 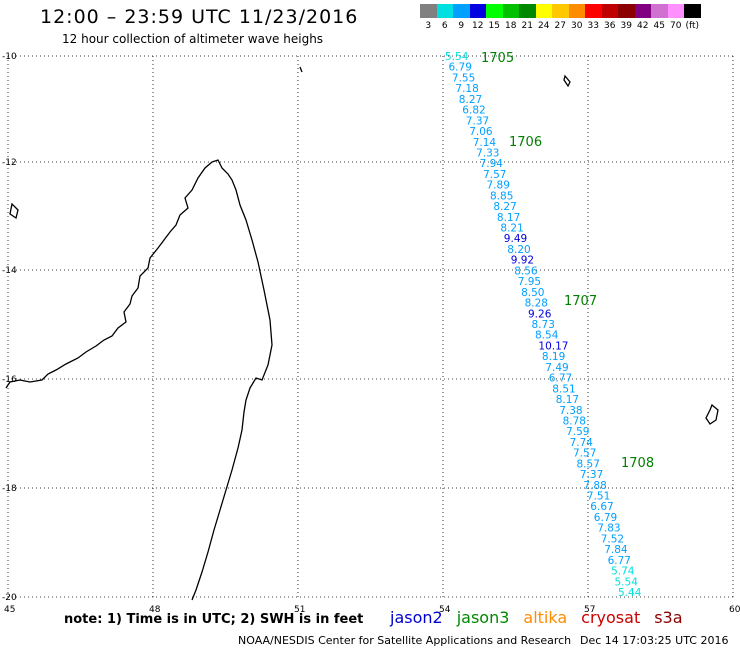 What do you see at coordinates (654, 640) in the screenshot?
I see `timestamp: Dec 14 17:03:25 UTC 2016` at bounding box center [654, 640].